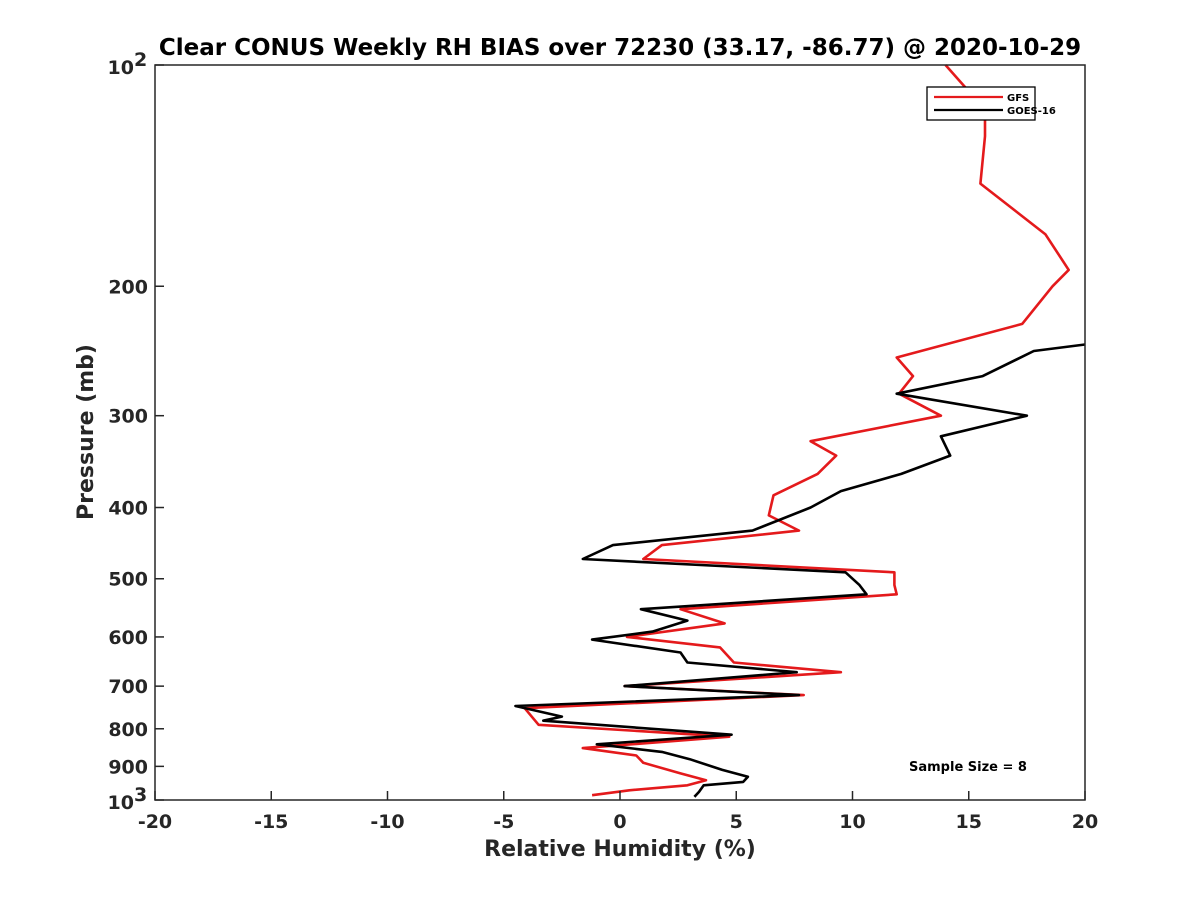  Describe the element at coordinates (852, 822) in the screenshot. I see `x-tick-label: 10` at that location.